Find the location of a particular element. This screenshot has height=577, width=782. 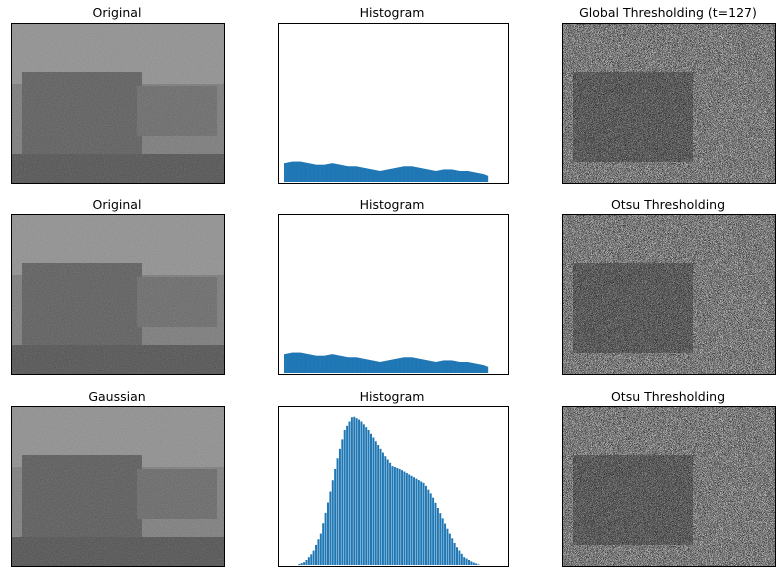

title-r2-c0: Gaussian is located at coordinates (117, 396).